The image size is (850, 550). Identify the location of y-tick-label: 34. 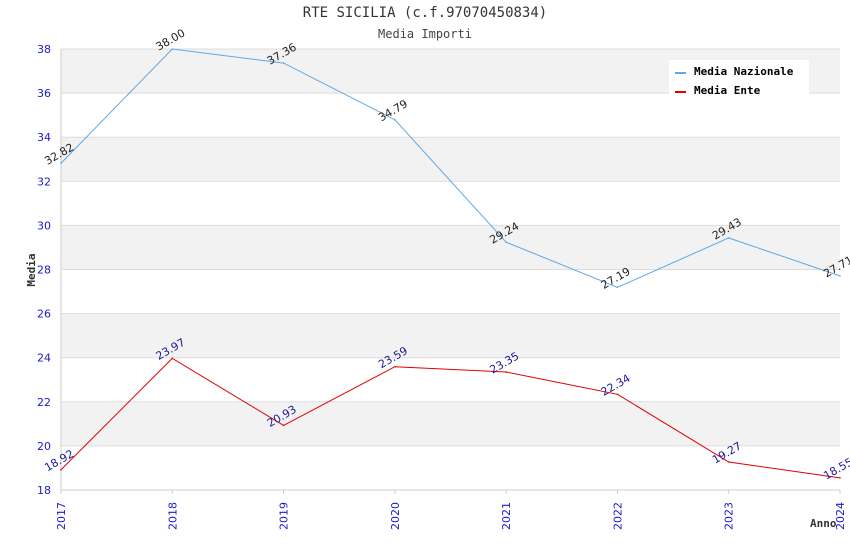
(44, 137).